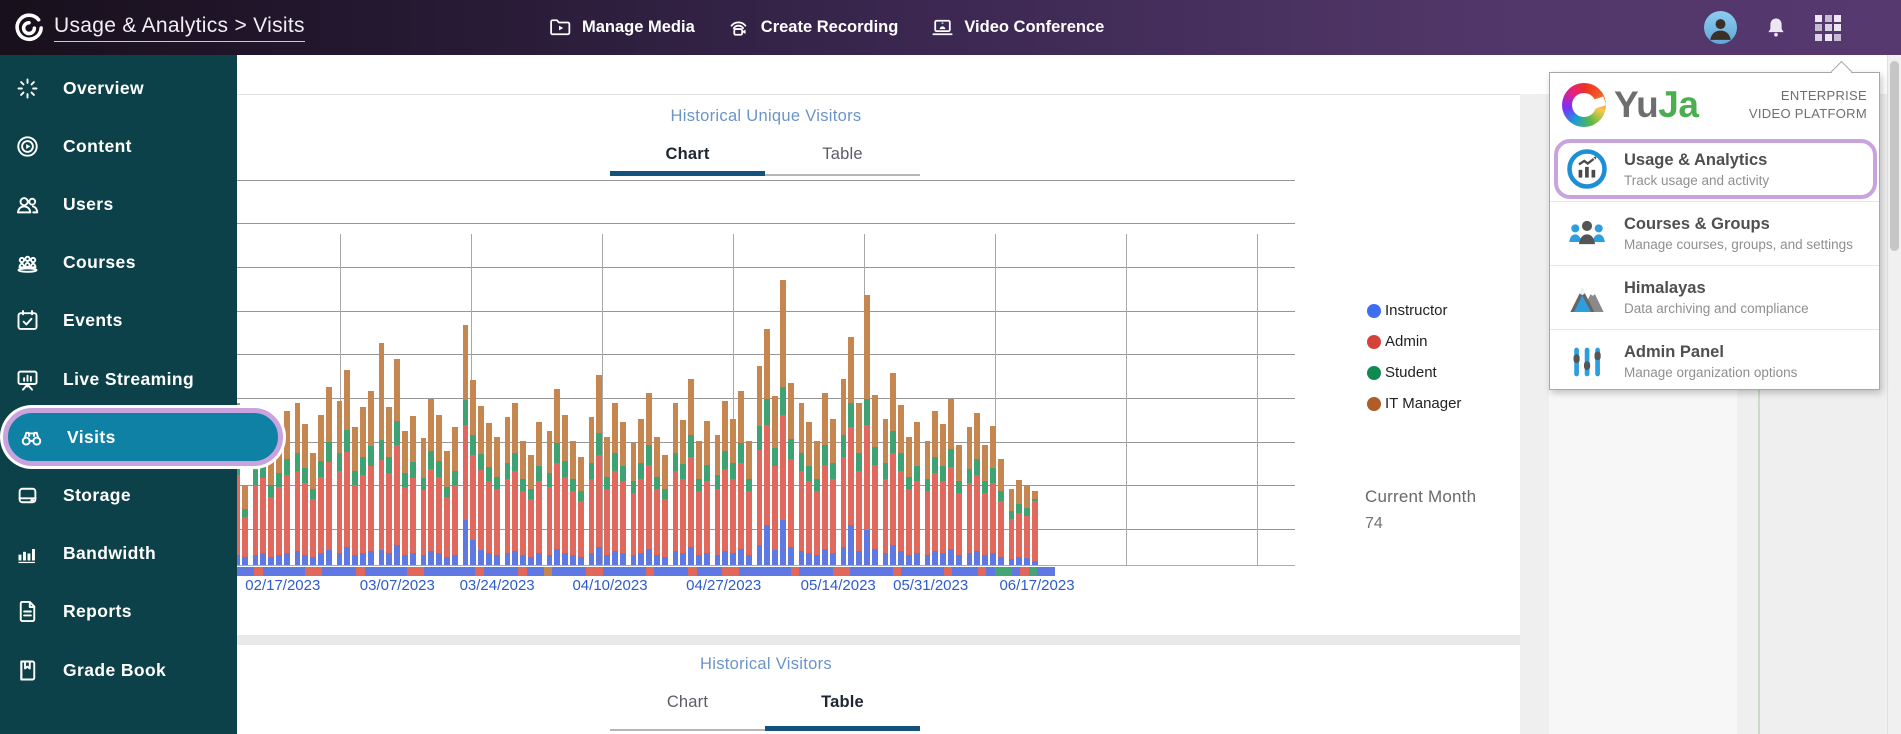 Image resolution: width=1901 pixels, height=734 pixels. What do you see at coordinates (91, 436) in the screenshot?
I see `sidebar-item-label: Visits` at bounding box center [91, 436].